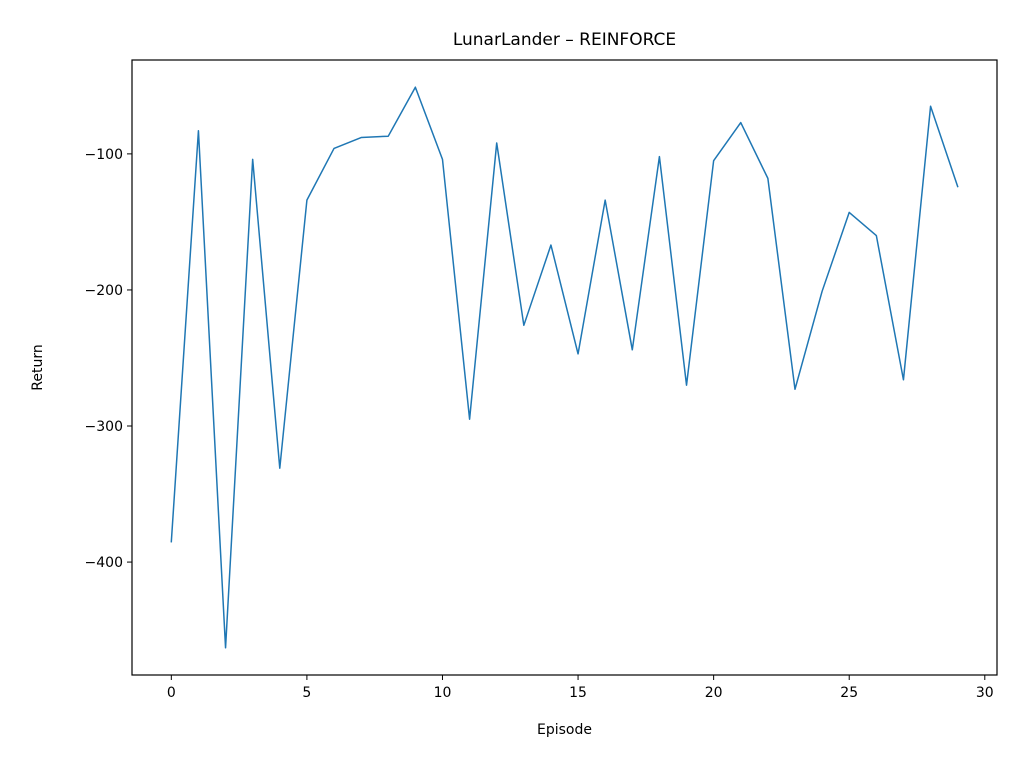 The width and height of the screenshot is (1024, 768). I want to click on x-tick-label: 15, so click(578, 693).